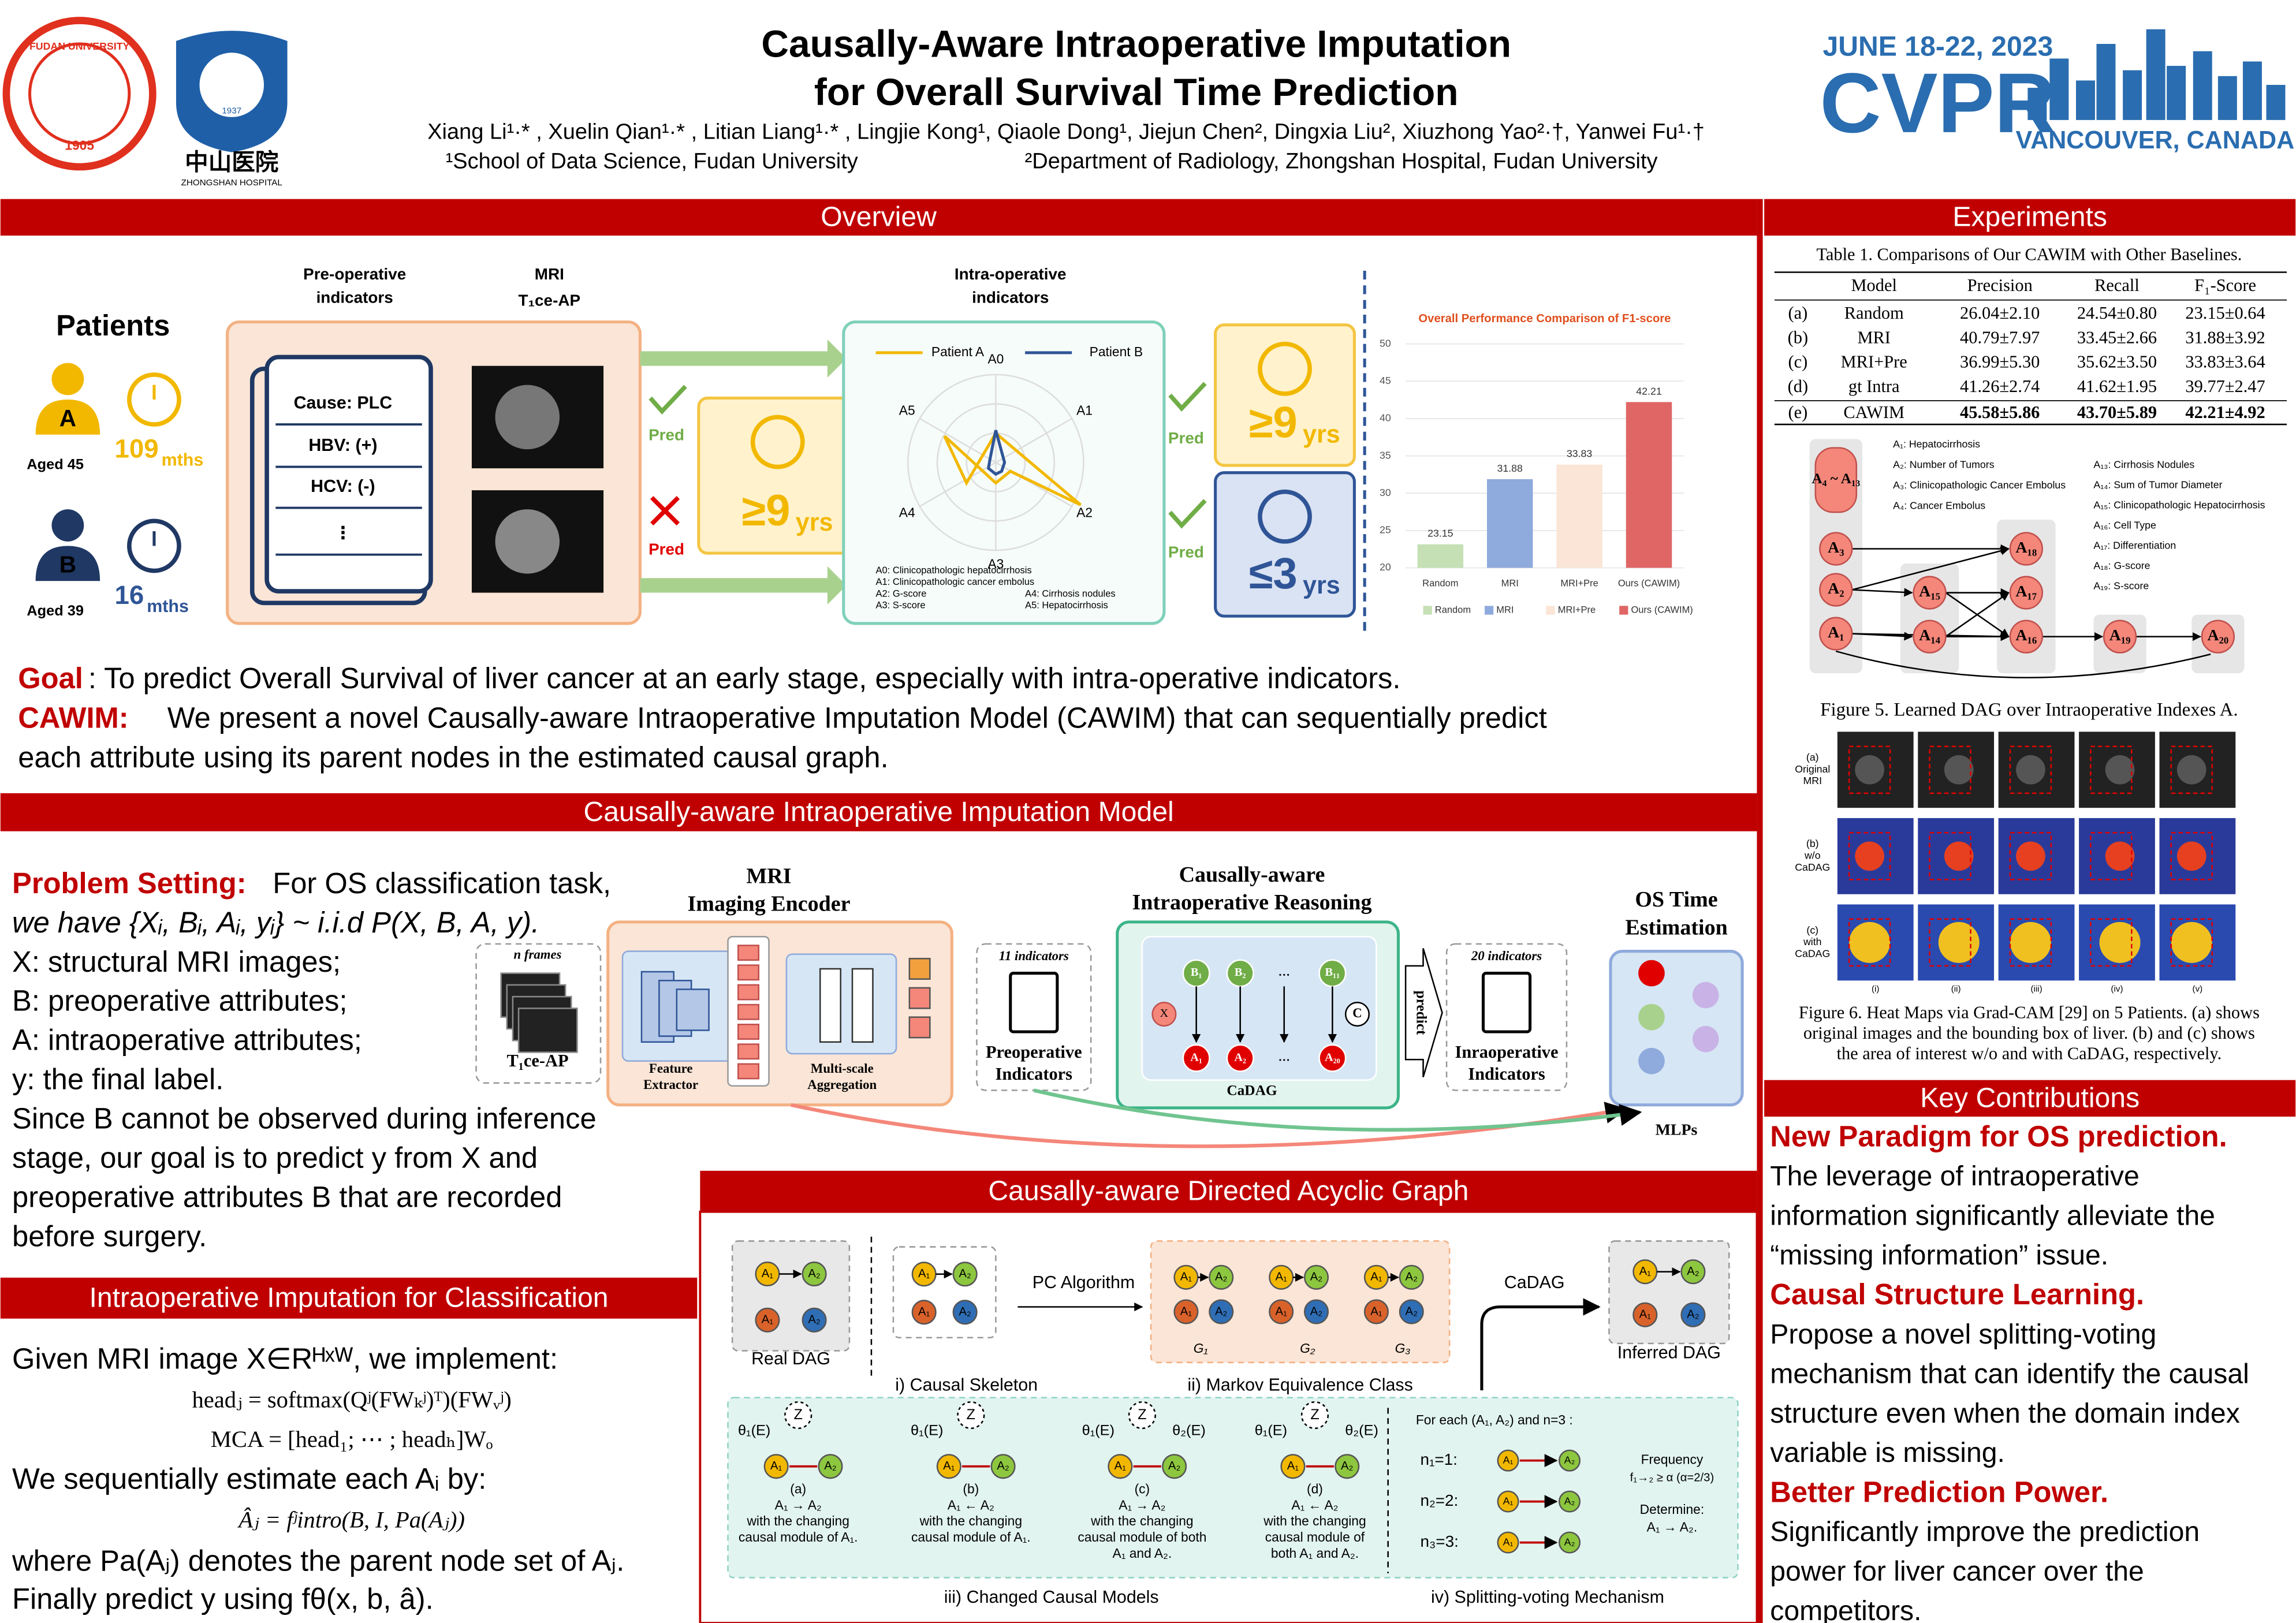 The image size is (2296, 1623). I want to click on check-mark, so click(1187, 397).